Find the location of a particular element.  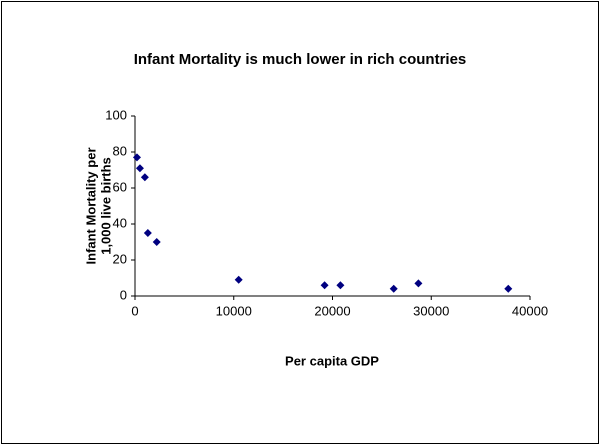

x-axis-title: Per capita GDP is located at coordinates (332, 360).